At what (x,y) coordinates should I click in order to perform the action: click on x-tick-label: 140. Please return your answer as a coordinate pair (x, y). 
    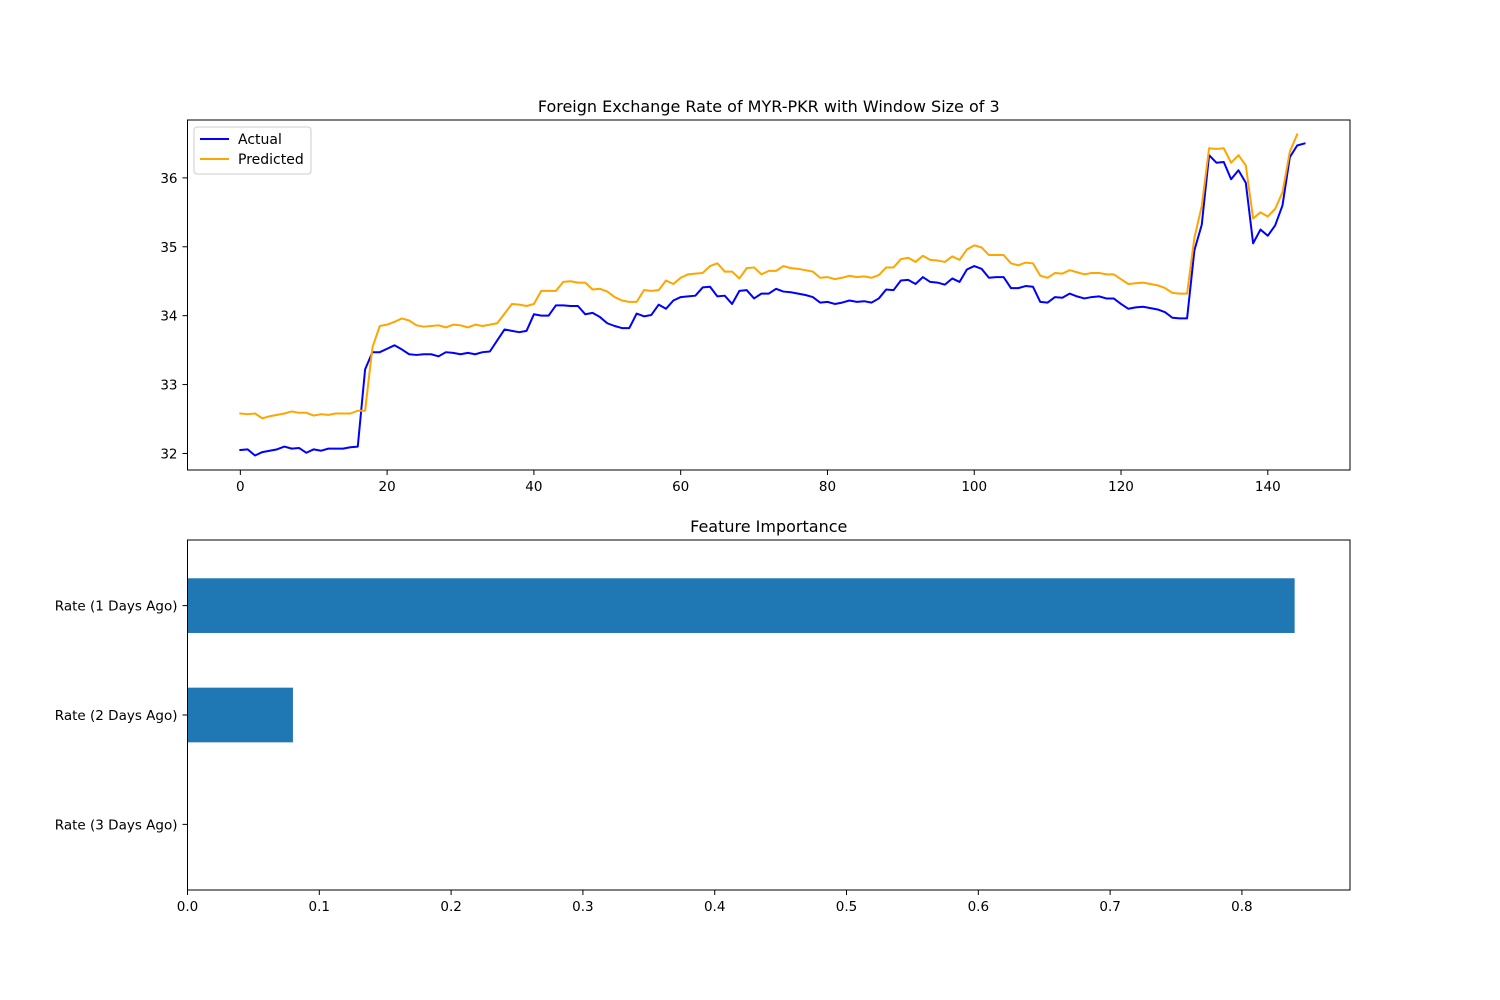
    Looking at the image, I should click on (1268, 487).